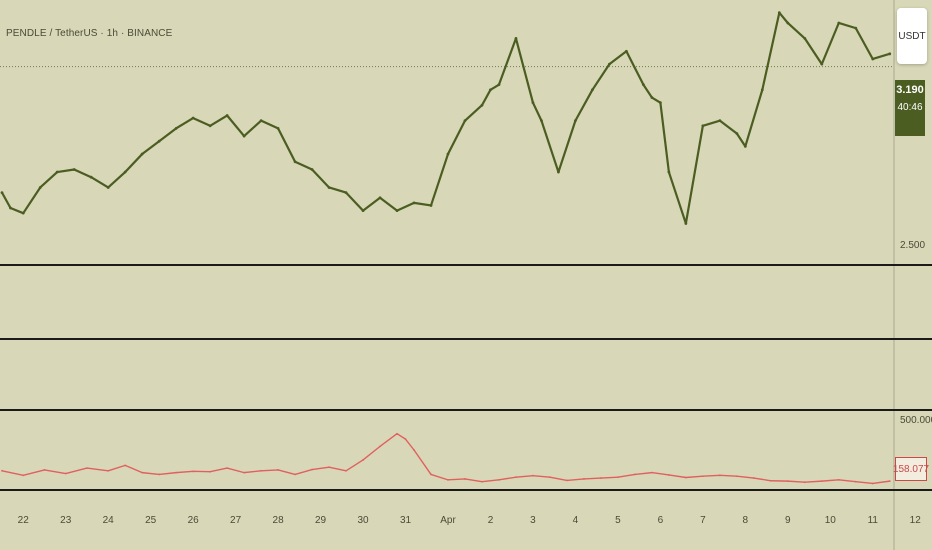 This screenshot has width=932, height=550. Describe the element at coordinates (109, 520) in the screenshot. I see `time-axis-label: 24` at that location.